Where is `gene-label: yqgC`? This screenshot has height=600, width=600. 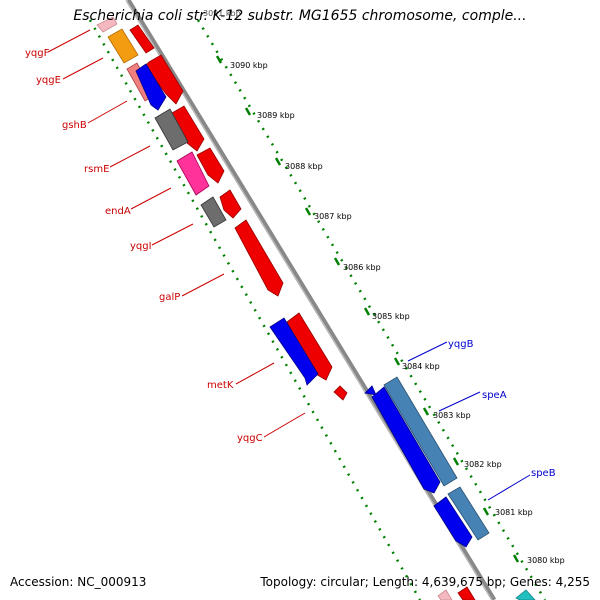
gene-label: yqgC is located at coordinates (250, 438).